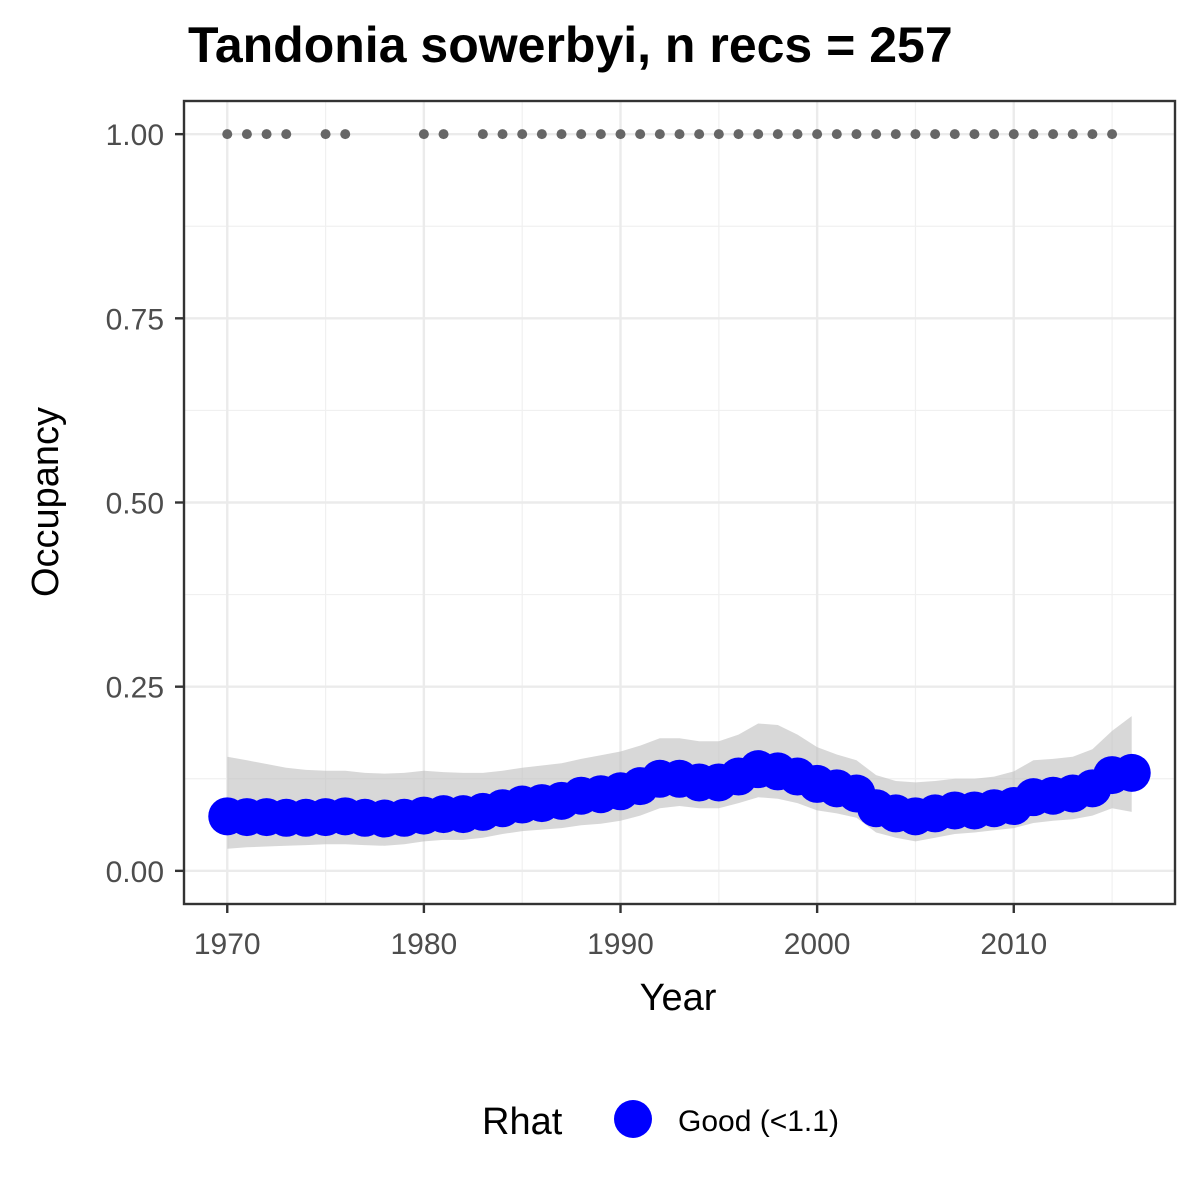 This screenshot has width=1200, height=1200. I want to click on y-axis: 0.00 0.25 0.50 0.75 1.00, so click(145, 504).